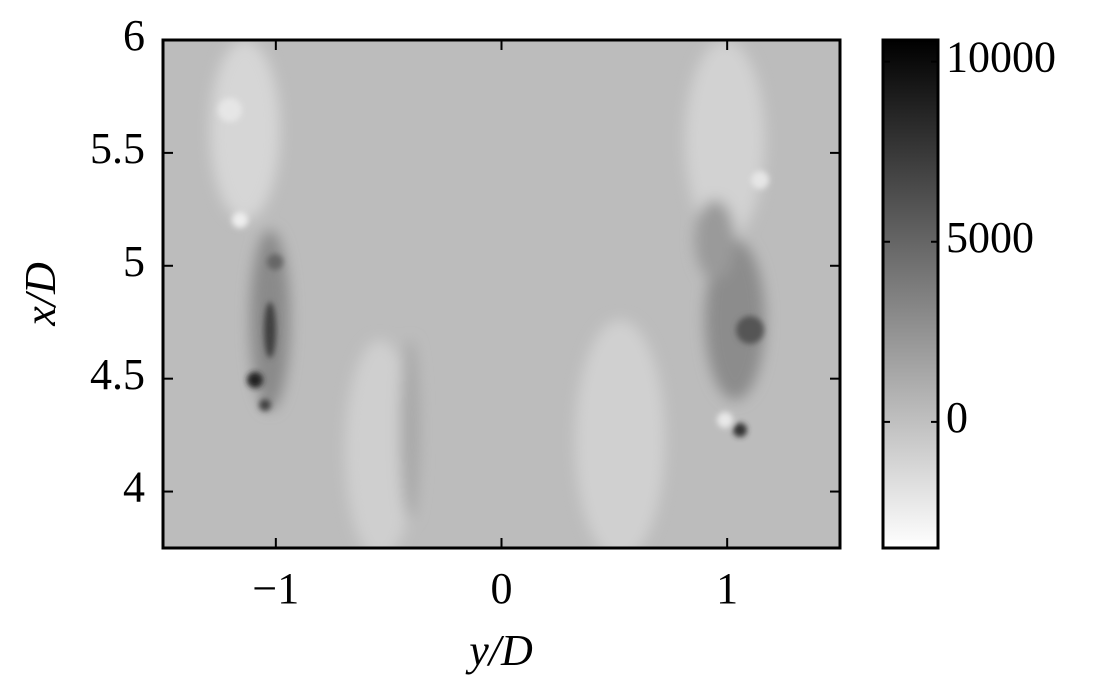 Image resolution: width=1098 pixels, height=692 pixels. I want to click on colorbar-tick-label: 0, so click(957, 417).